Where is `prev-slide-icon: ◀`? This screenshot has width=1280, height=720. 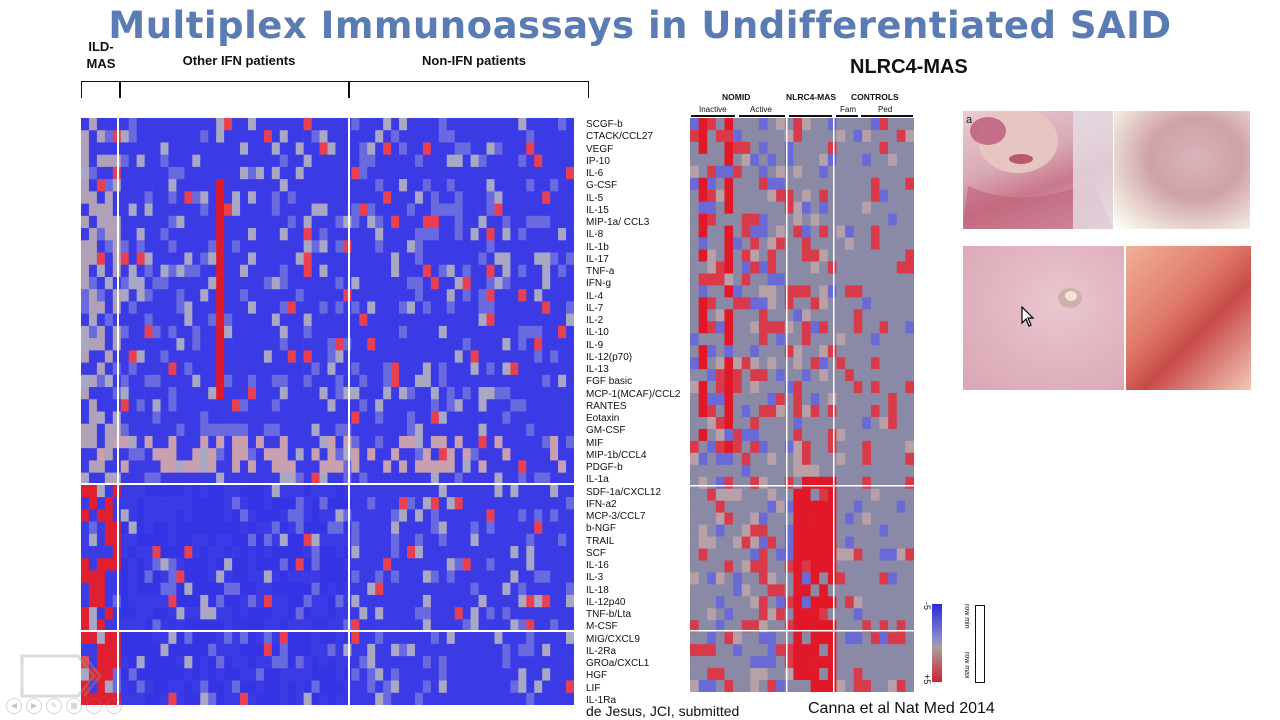 prev-slide-icon: ◀ is located at coordinates (14, 706).